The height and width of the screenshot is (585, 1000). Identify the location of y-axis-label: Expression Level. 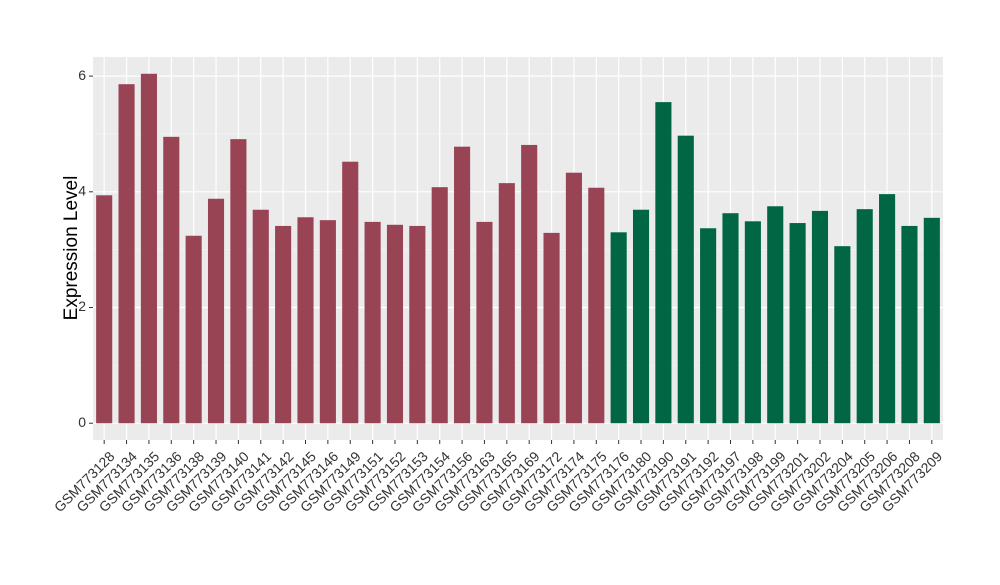
(71, 248).